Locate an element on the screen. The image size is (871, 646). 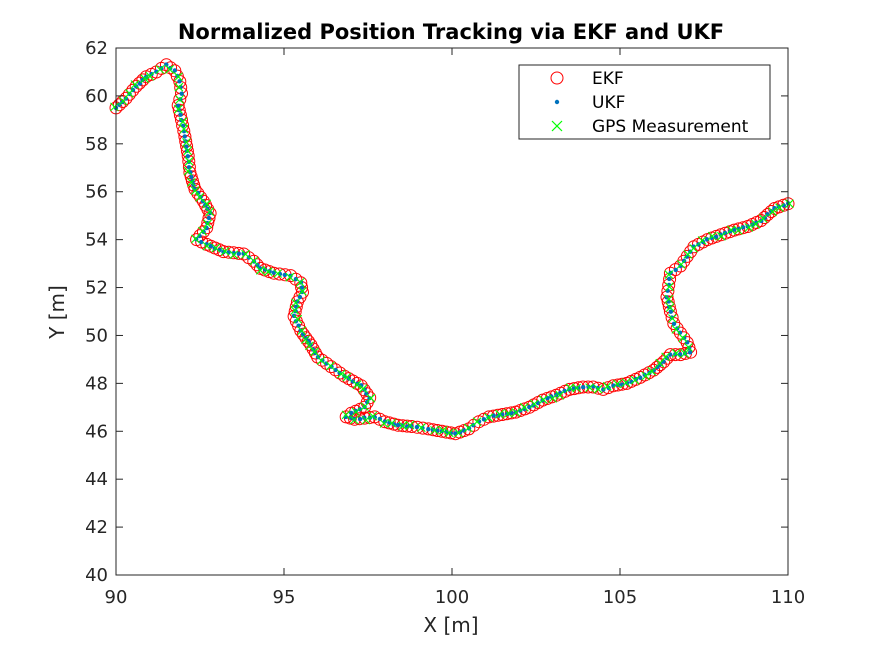
x-tick-label: 90 is located at coordinates (116, 597).